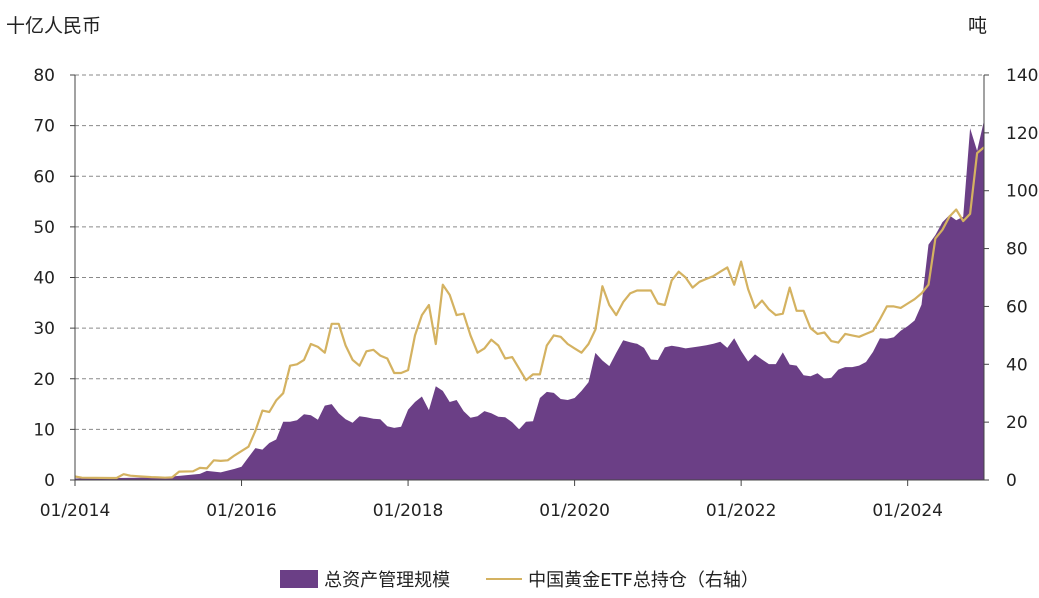 This screenshot has height=598, width=1039. Describe the element at coordinates (241, 511) in the screenshot. I see `x-tick-label: 01/2016` at that location.